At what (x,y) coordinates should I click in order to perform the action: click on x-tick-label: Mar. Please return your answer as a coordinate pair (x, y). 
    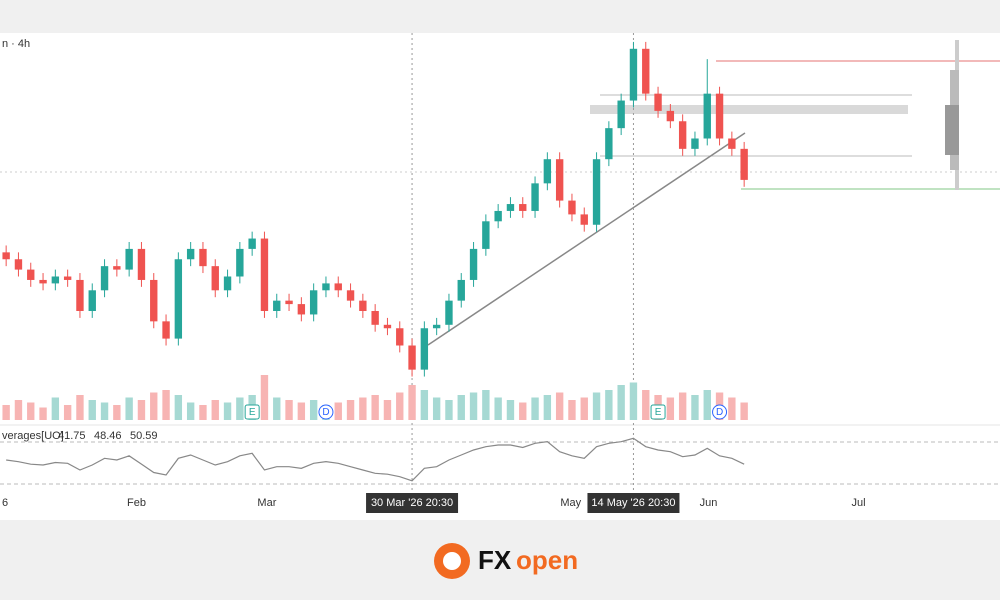
    Looking at the image, I should click on (266, 503).